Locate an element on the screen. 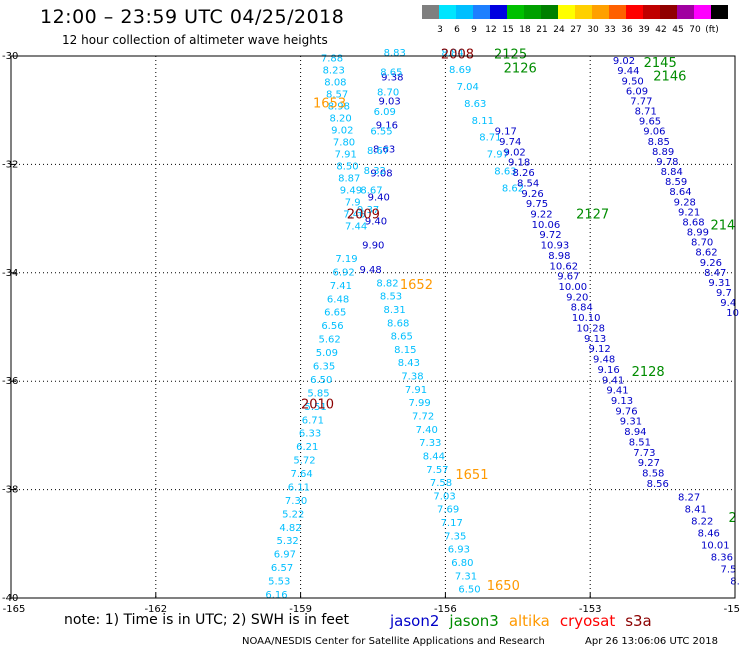 Image resolution: width=740 pixels, height=650 pixels. swh-value-label: 8.08 is located at coordinates (335, 82).